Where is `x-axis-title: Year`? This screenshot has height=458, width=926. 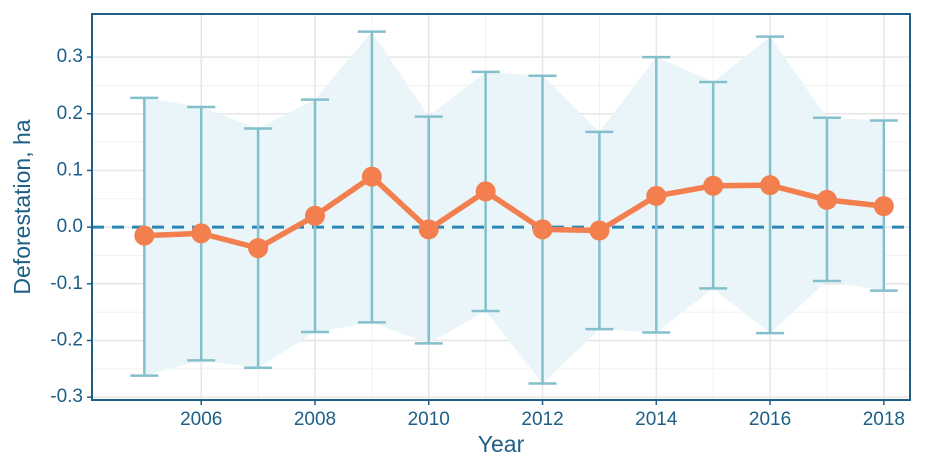
x-axis-title: Year is located at coordinates (501, 444).